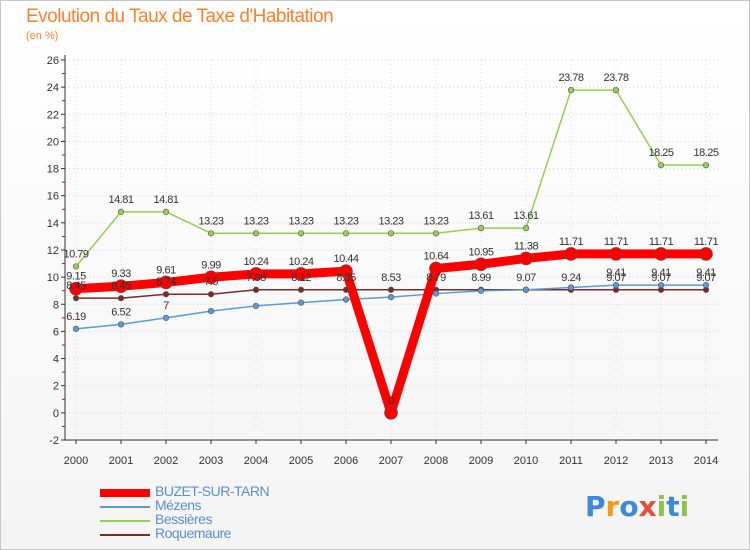  What do you see at coordinates (615, 78) in the screenshot?
I see `data-label: 23.78` at bounding box center [615, 78].